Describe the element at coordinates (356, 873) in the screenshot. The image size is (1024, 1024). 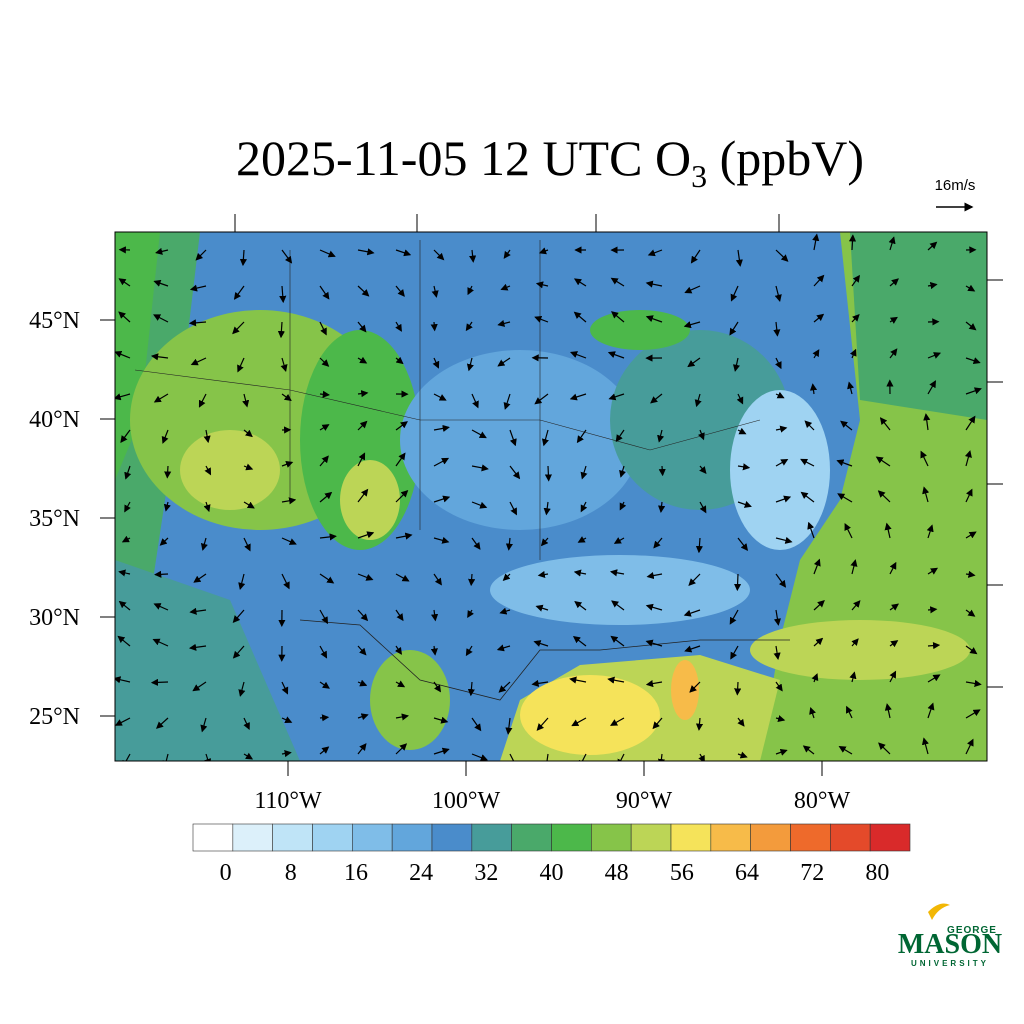
I see `colorbar-label: 16` at that location.